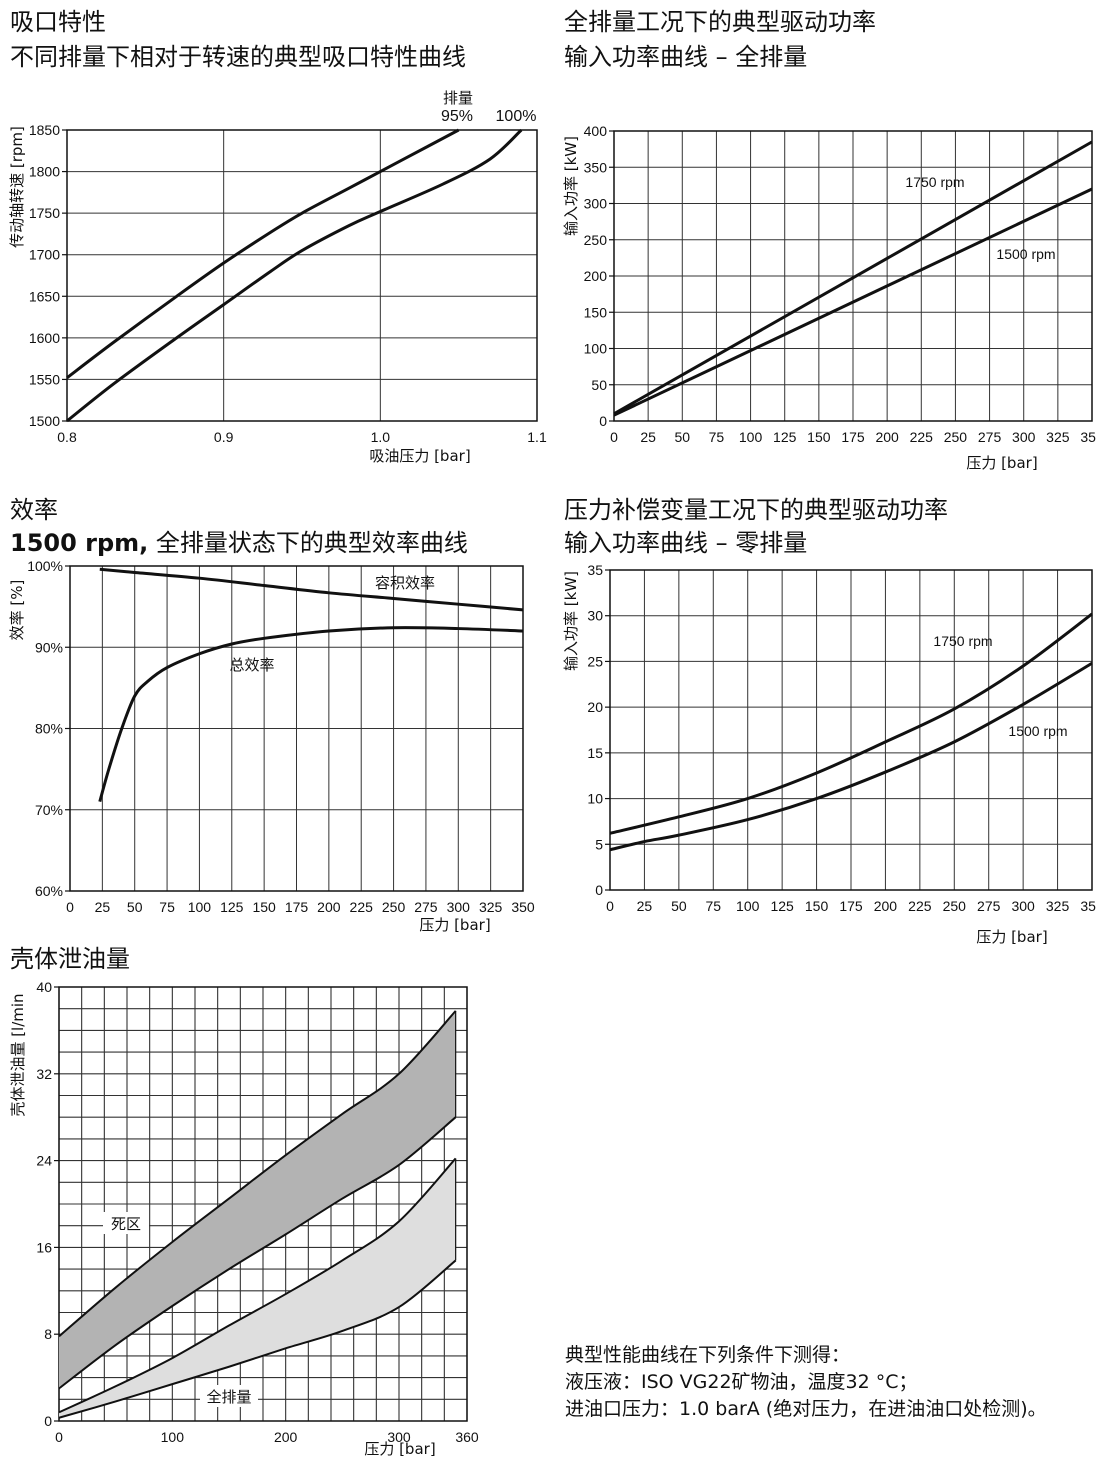 The height and width of the screenshot is (1464, 1096). Describe the element at coordinates (595, 616) in the screenshot. I see `y-tick-label: 30` at that location.